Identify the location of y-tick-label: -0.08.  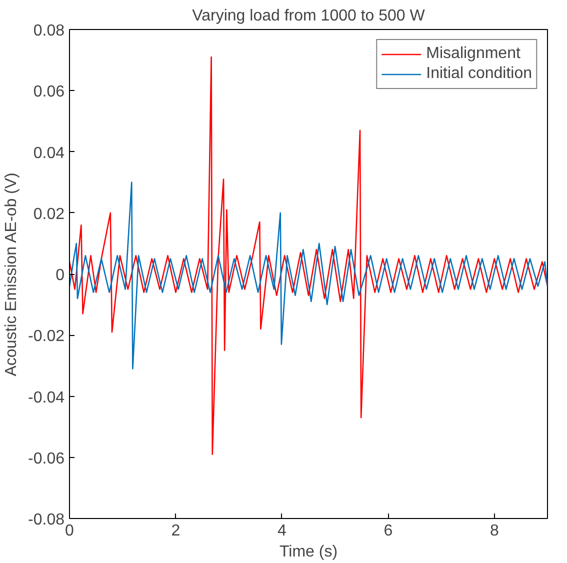
(46, 520).